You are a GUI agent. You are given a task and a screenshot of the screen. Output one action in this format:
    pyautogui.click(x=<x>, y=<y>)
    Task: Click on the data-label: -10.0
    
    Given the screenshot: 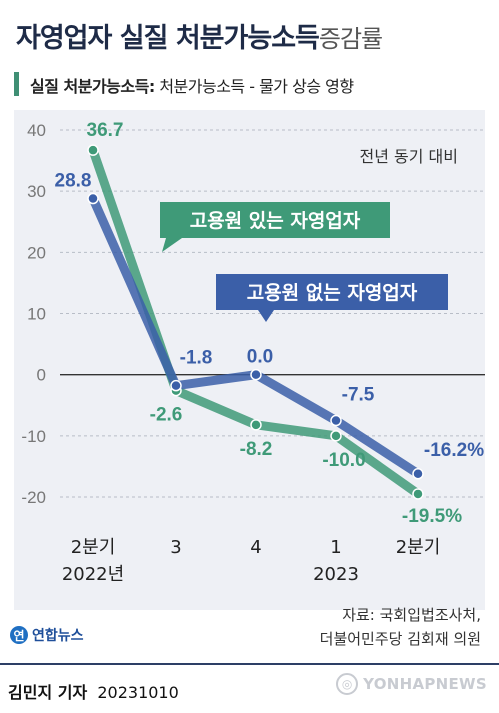 What is the action you would take?
    pyautogui.click(x=343, y=460)
    